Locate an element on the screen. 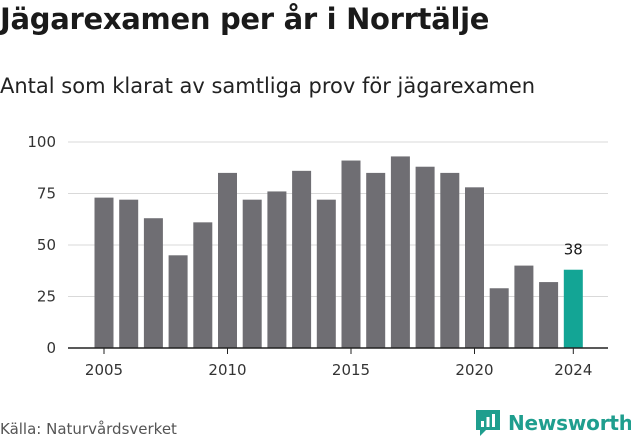 The width and height of the screenshot is (631, 439). bar-2013 is located at coordinates (302, 259).